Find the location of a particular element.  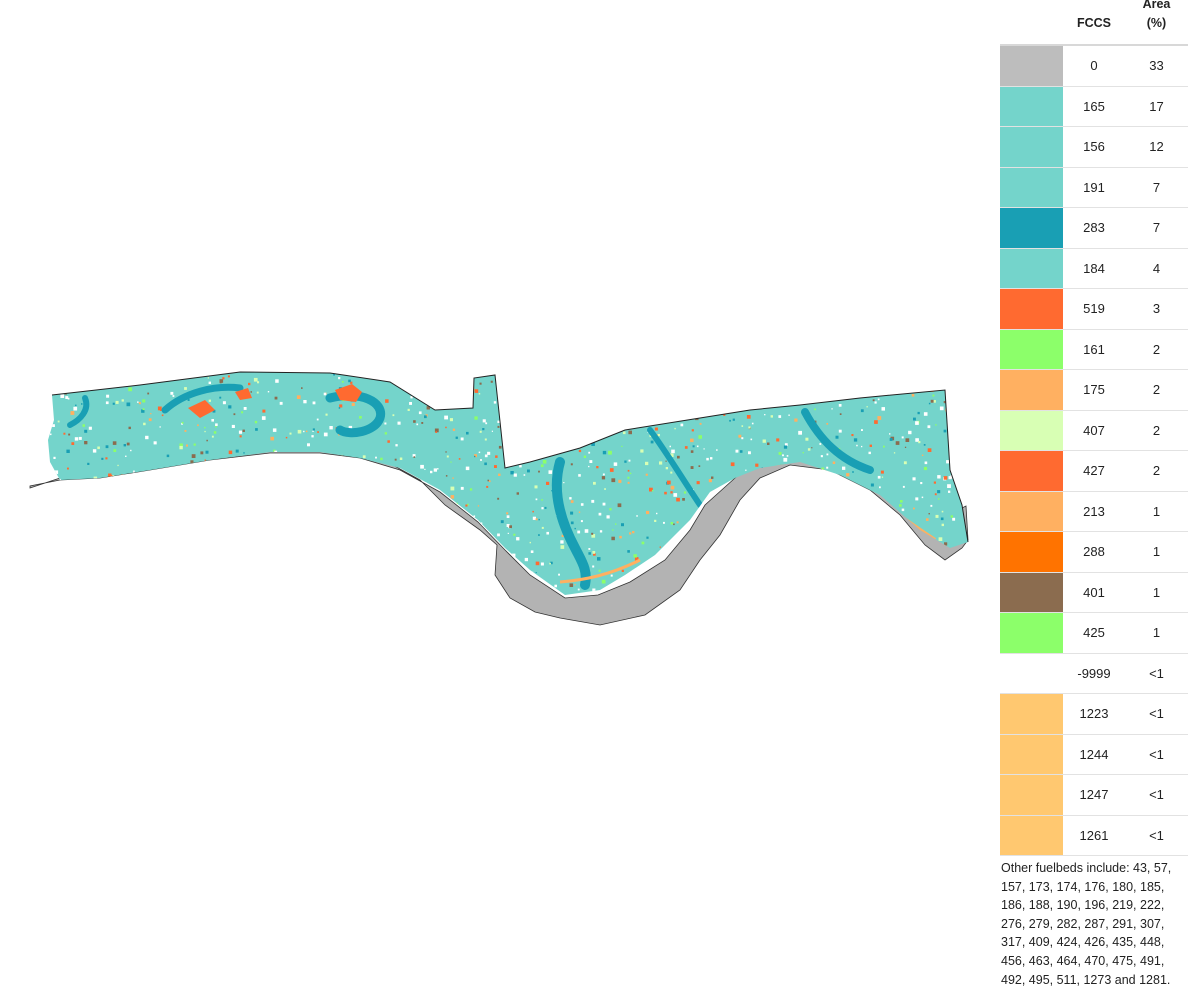

legend-row: 1244 <1 is located at coordinates (1094, 754).